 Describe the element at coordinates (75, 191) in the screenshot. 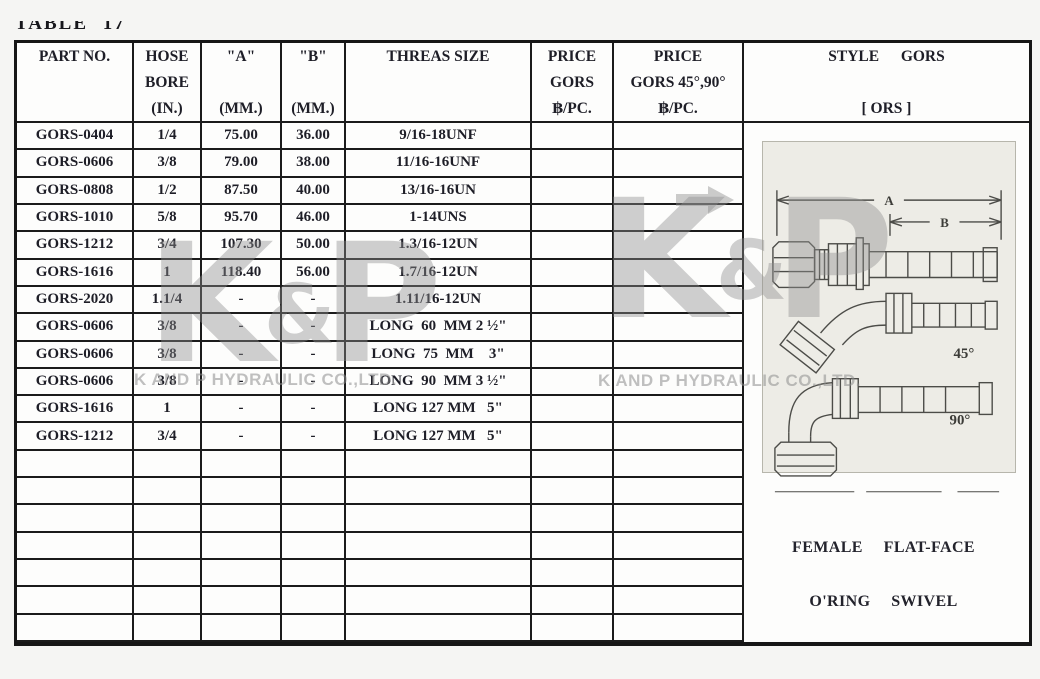

I see `table-cell-part: GORS-0808` at that location.